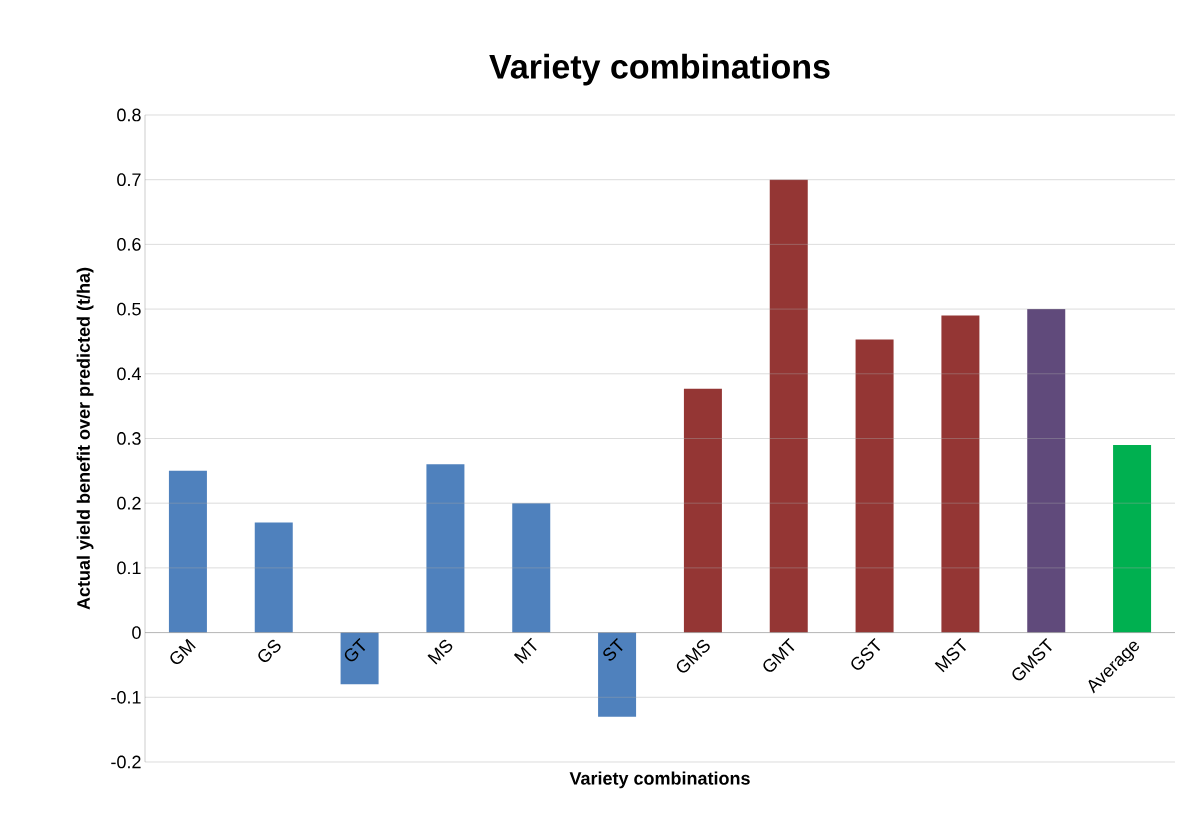 This screenshot has height=827, width=1203. What do you see at coordinates (659, 69) in the screenshot?
I see `chart-title: Variety combinations` at bounding box center [659, 69].